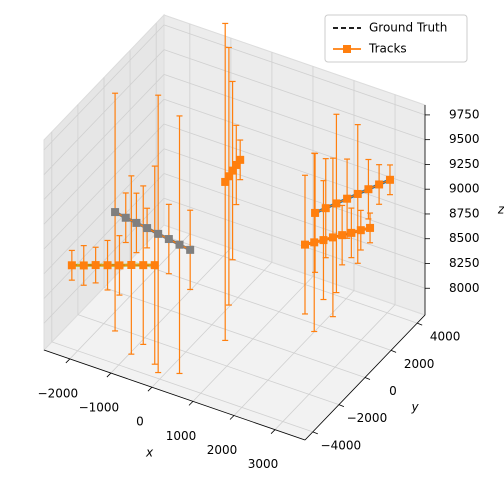  I want to click on x-tick-label: −2000, so click(58, 393).